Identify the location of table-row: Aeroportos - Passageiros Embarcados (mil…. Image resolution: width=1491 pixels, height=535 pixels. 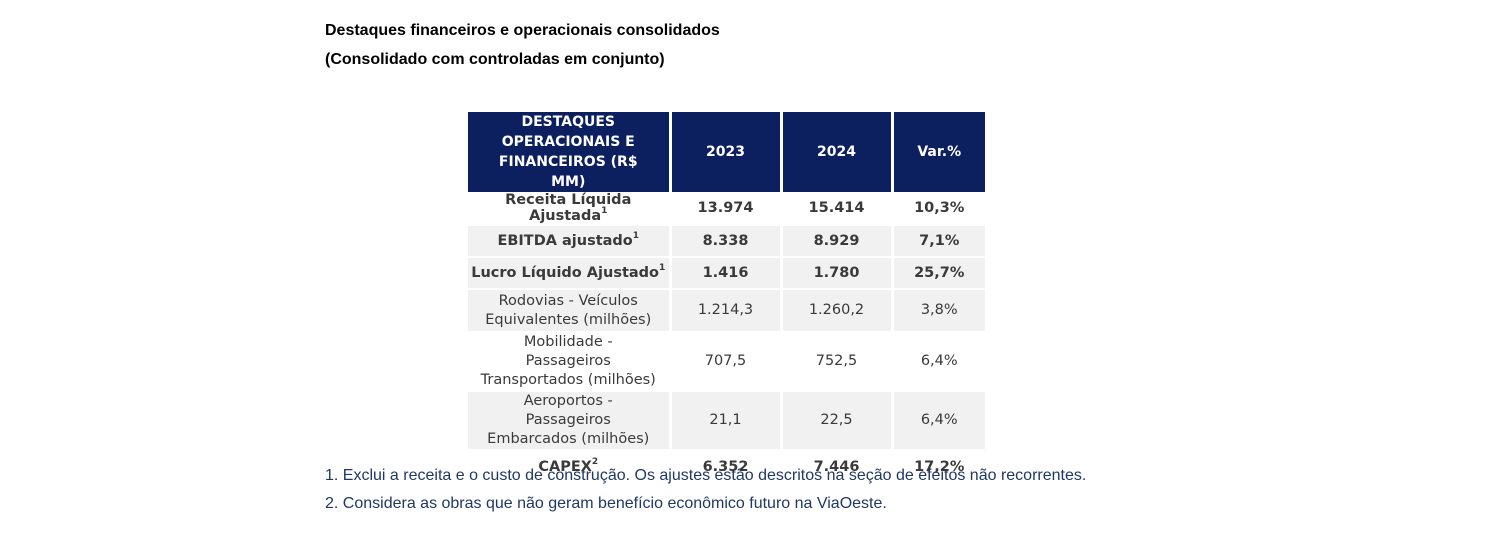
(726, 420).